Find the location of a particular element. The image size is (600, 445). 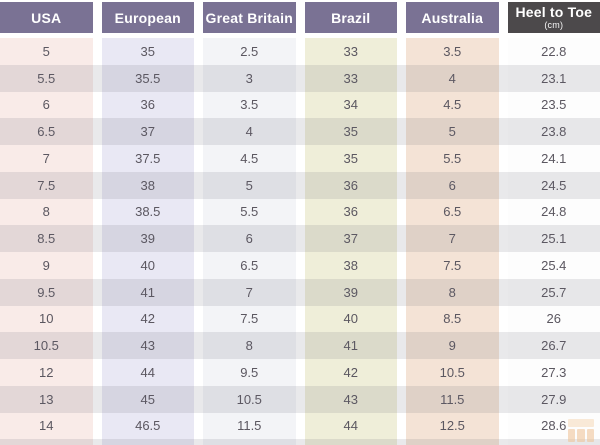

table-cell-australia: 6 is located at coordinates (452, 185).